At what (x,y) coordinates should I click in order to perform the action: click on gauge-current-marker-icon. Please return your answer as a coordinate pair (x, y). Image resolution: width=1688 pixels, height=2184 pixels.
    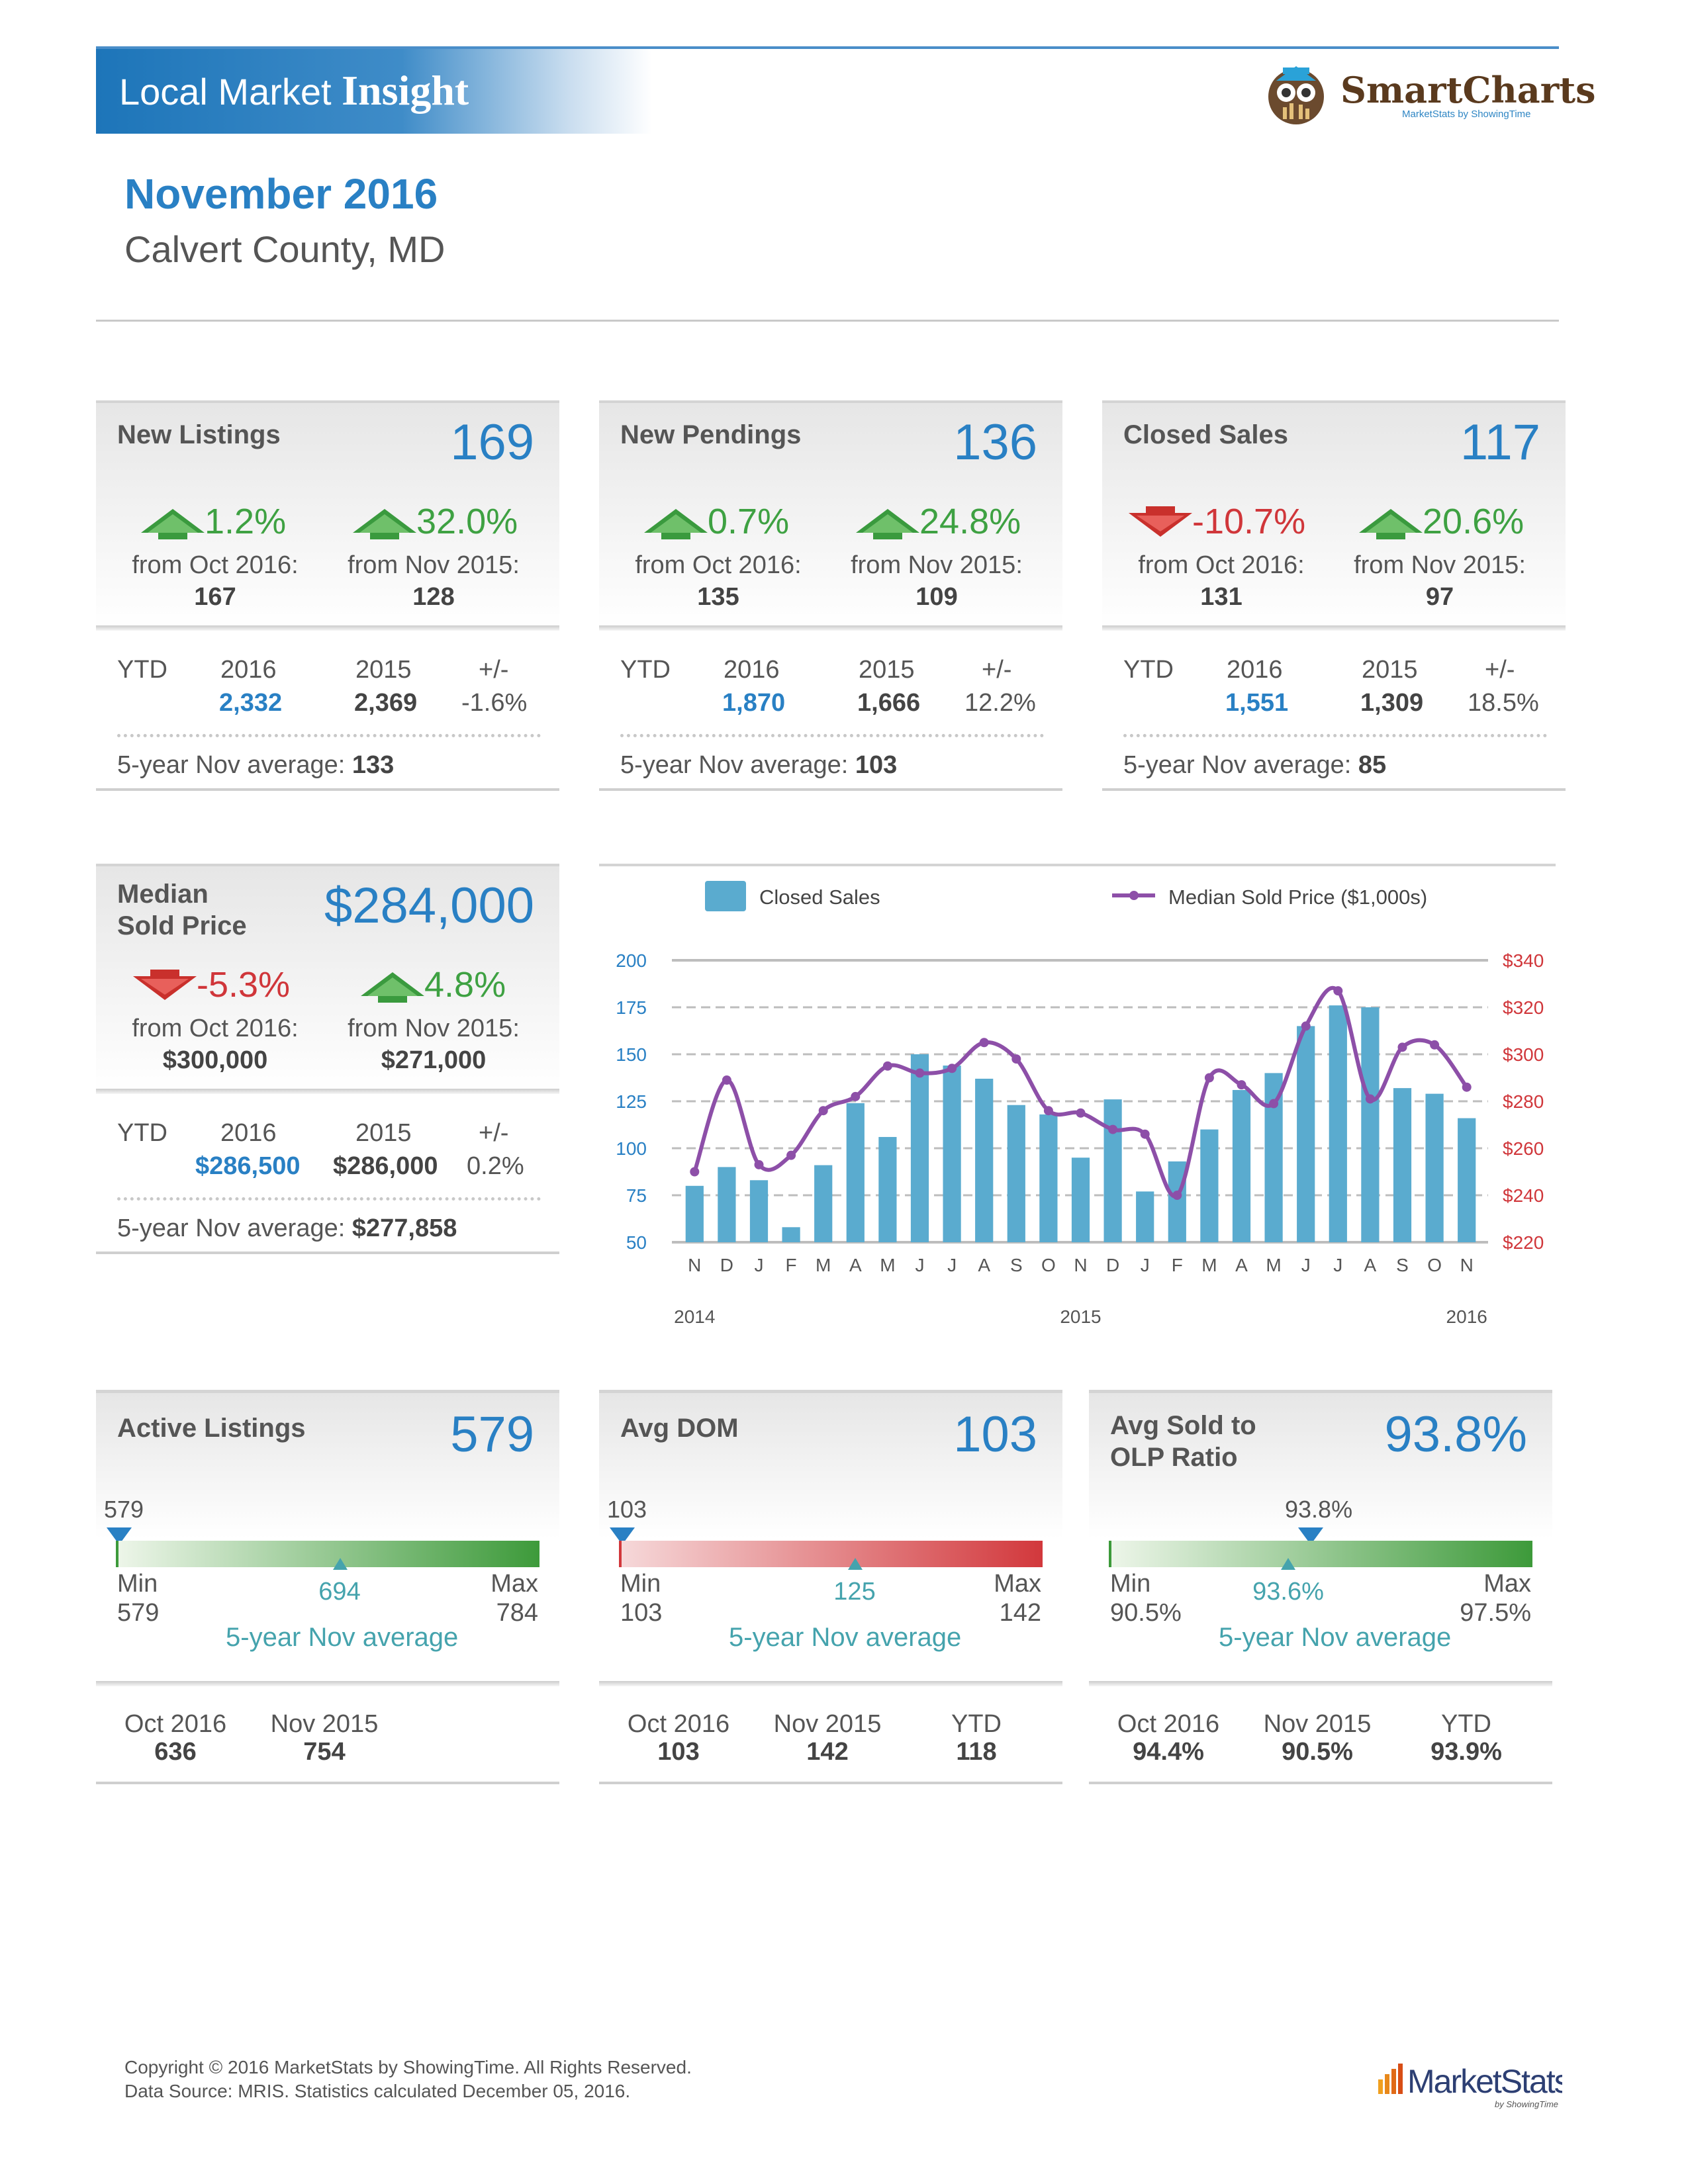
    Looking at the image, I should click on (1310, 1536).